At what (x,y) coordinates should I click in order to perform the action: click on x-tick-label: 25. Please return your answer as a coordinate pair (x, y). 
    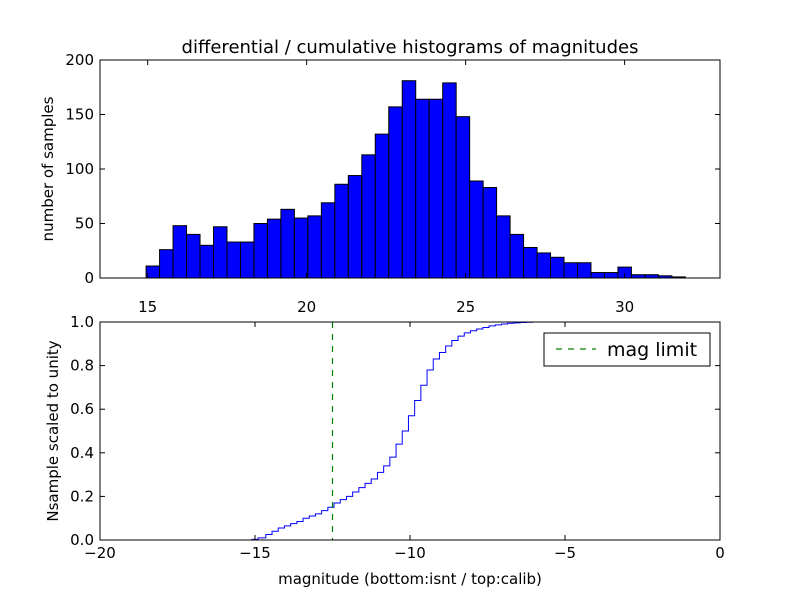
    Looking at the image, I should click on (465, 307).